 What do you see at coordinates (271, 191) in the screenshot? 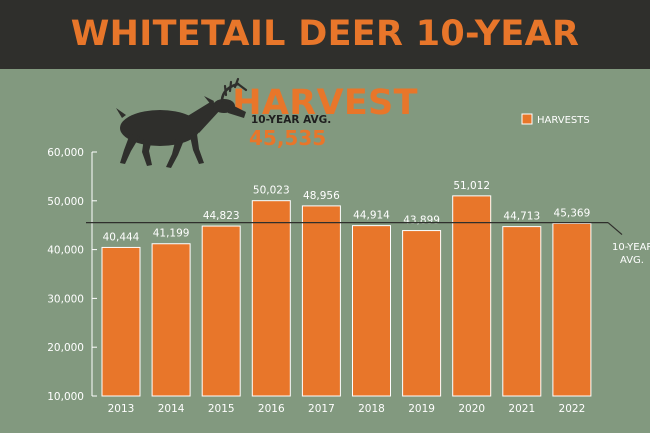
I see `bar-value-label: 50,023` at bounding box center [271, 191].